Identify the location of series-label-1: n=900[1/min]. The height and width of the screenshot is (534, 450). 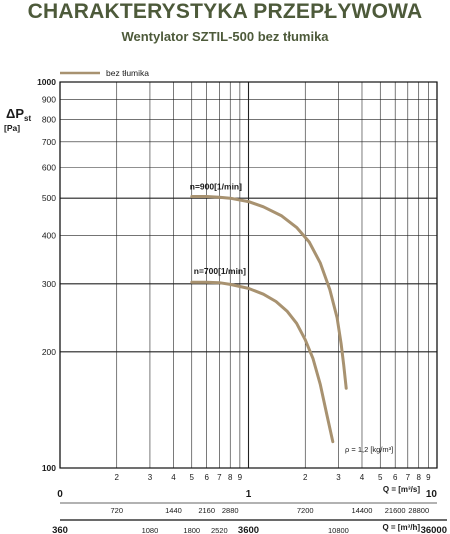
(216, 187).